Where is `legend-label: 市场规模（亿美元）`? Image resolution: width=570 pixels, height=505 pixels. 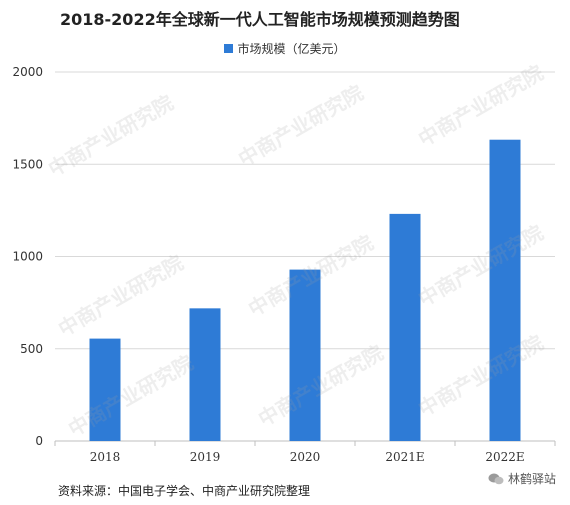 legend-label: 市场规模（亿美元） is located at coordinates (291, 49).